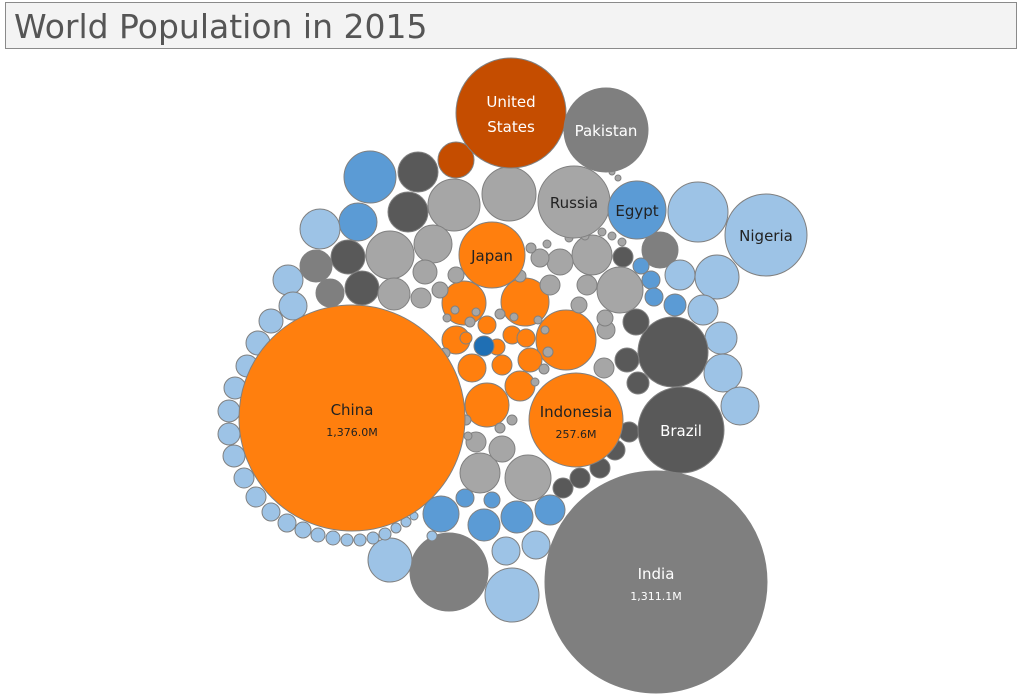 The width and height of the screenshot is (1024, 698). I want to click on title-box: World Population in 2015, so click(511, 25).